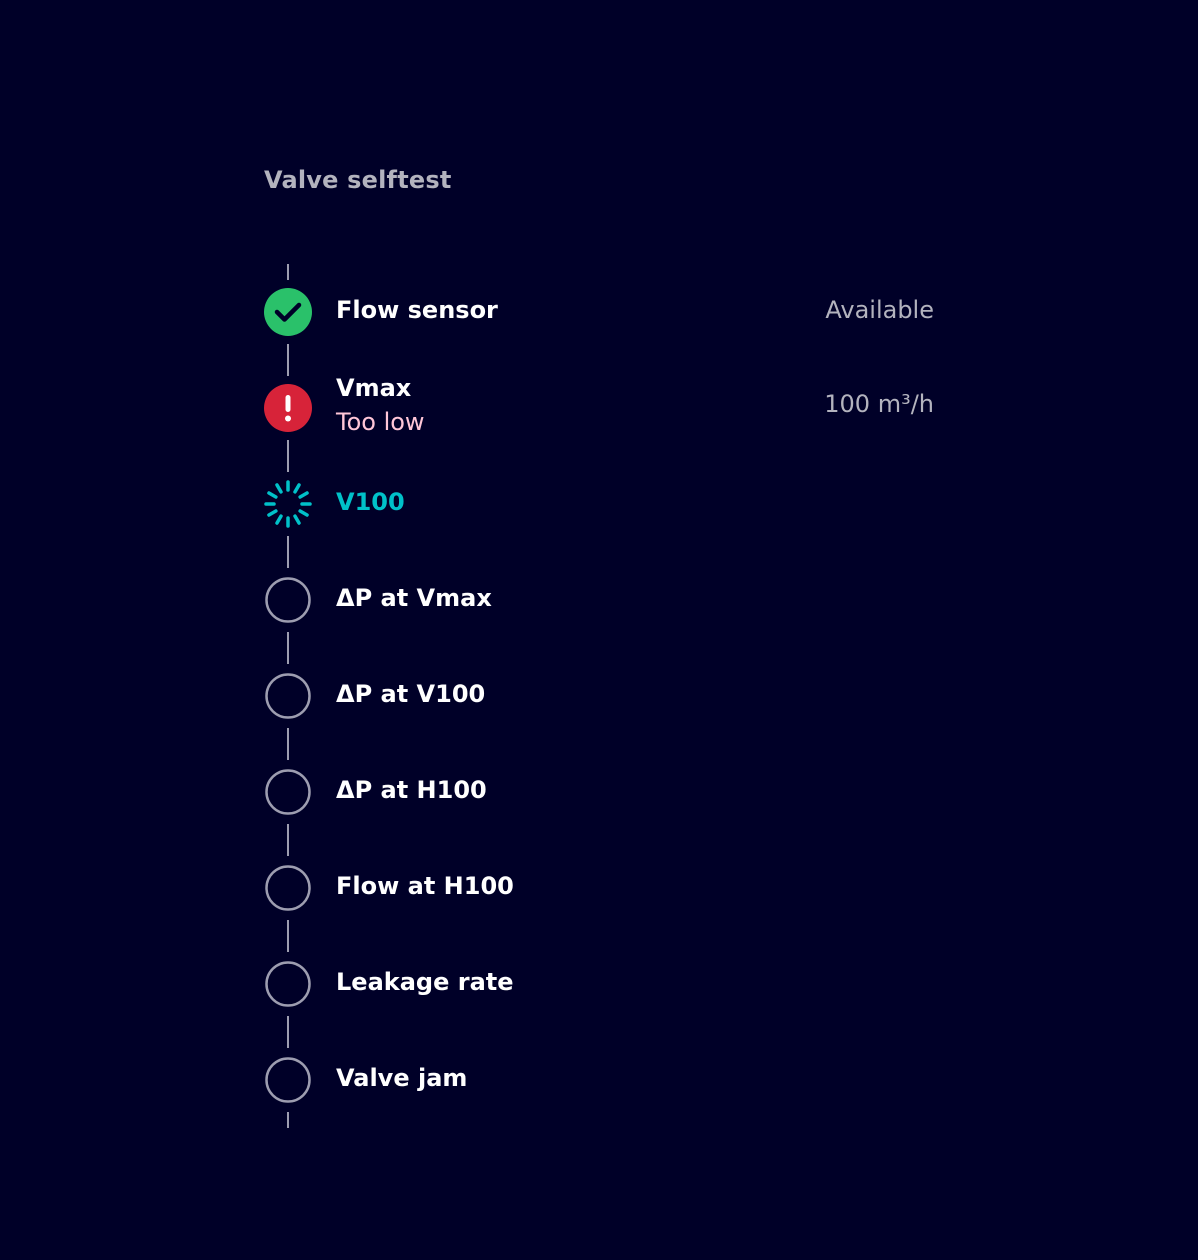  Describe the element at coordinates (599, 600) in the screenshot. I see `step-p-at-vmax: ΔP at Vmax` at that location.